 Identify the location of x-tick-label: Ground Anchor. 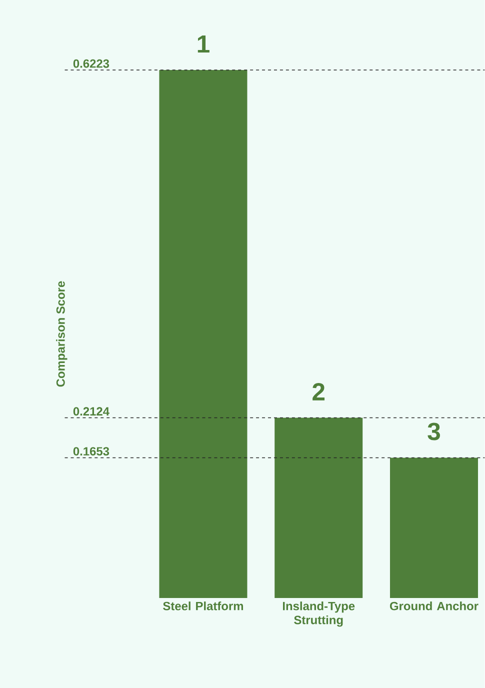
(434, 606).